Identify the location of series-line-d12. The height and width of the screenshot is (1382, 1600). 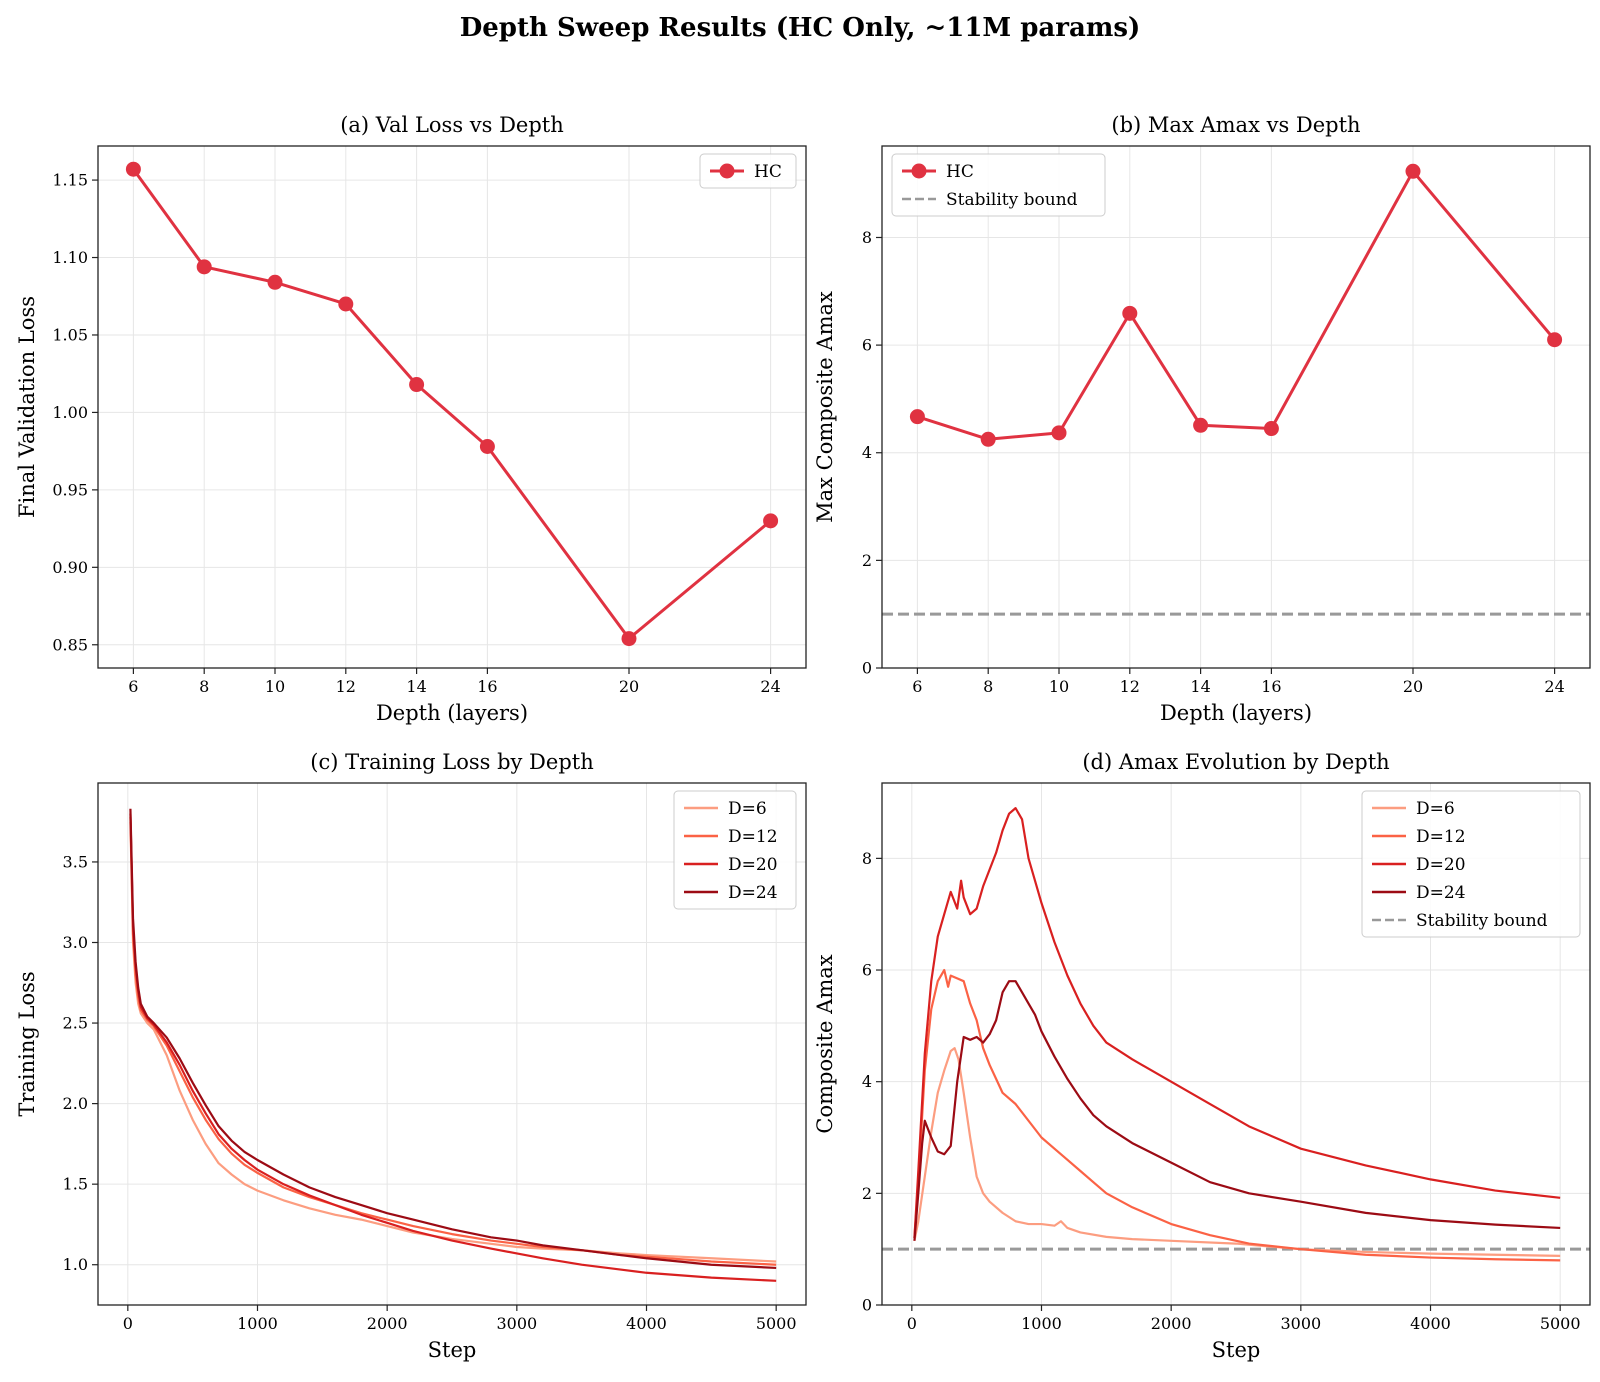
(1237, 1115).